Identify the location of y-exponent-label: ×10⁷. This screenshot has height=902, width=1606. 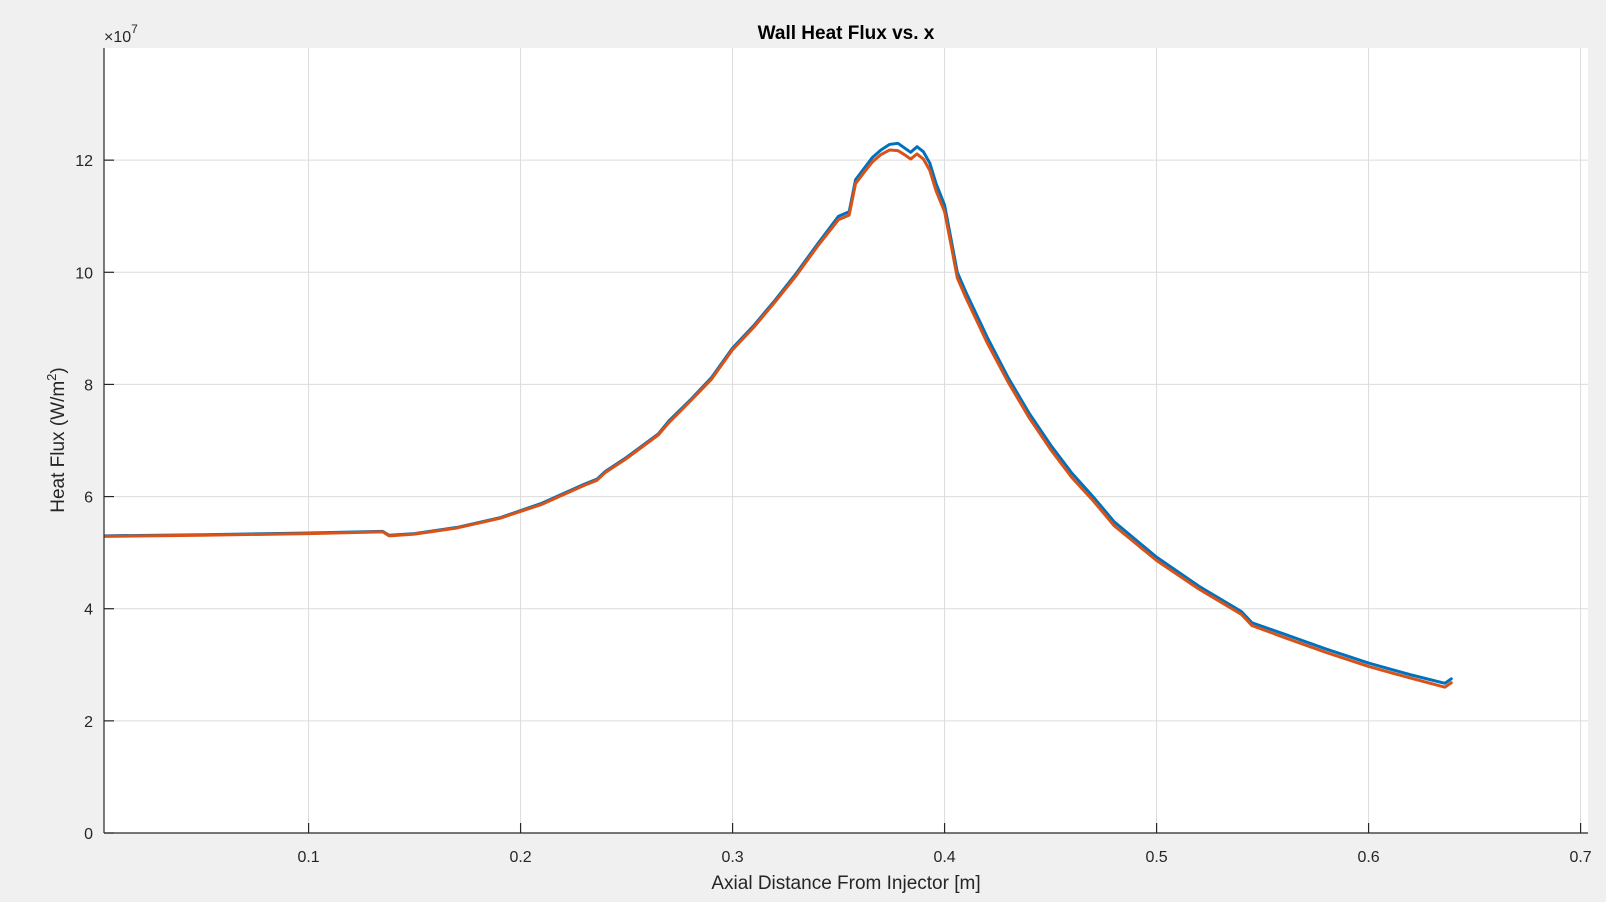
(121, 34).